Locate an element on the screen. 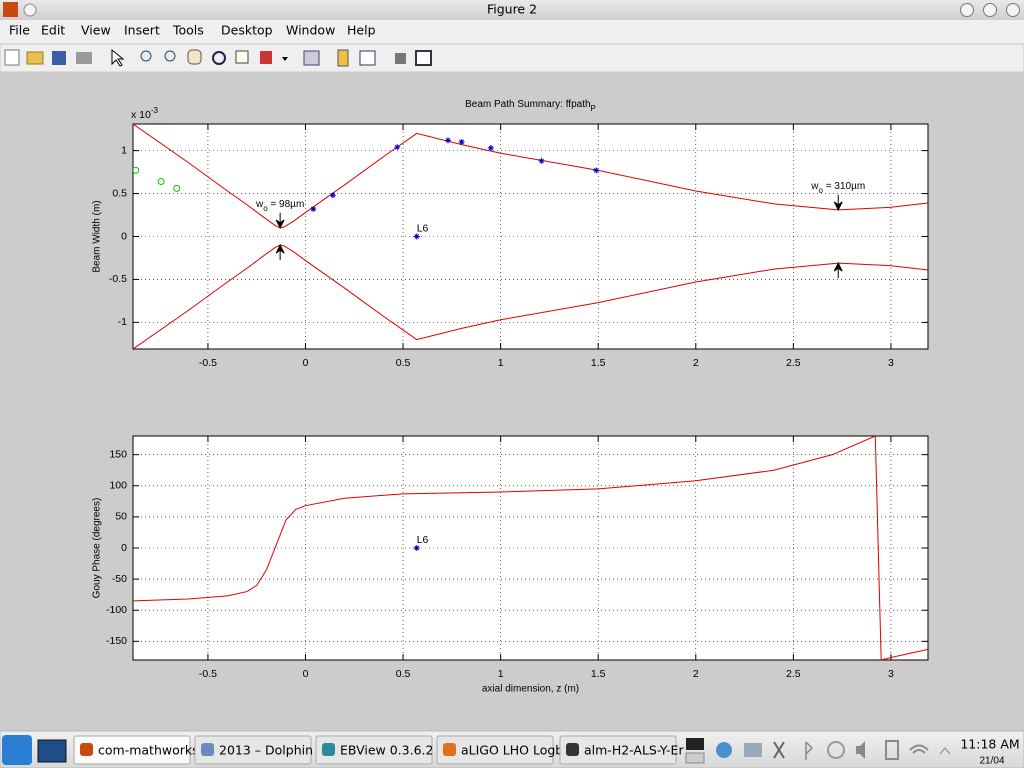 The width and height of the screenshot is (1024, 768). close-button is located at coordinates (1013, 10).